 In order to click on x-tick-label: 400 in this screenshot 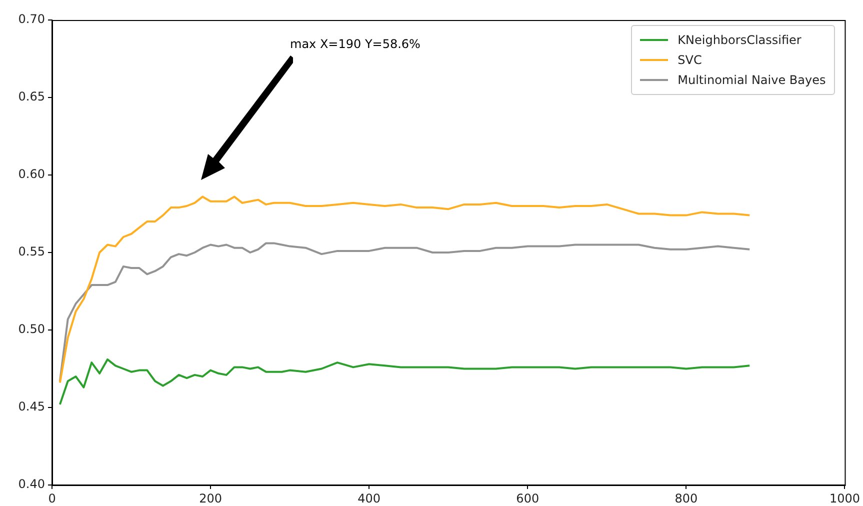, I will do `click(369, 498)`.